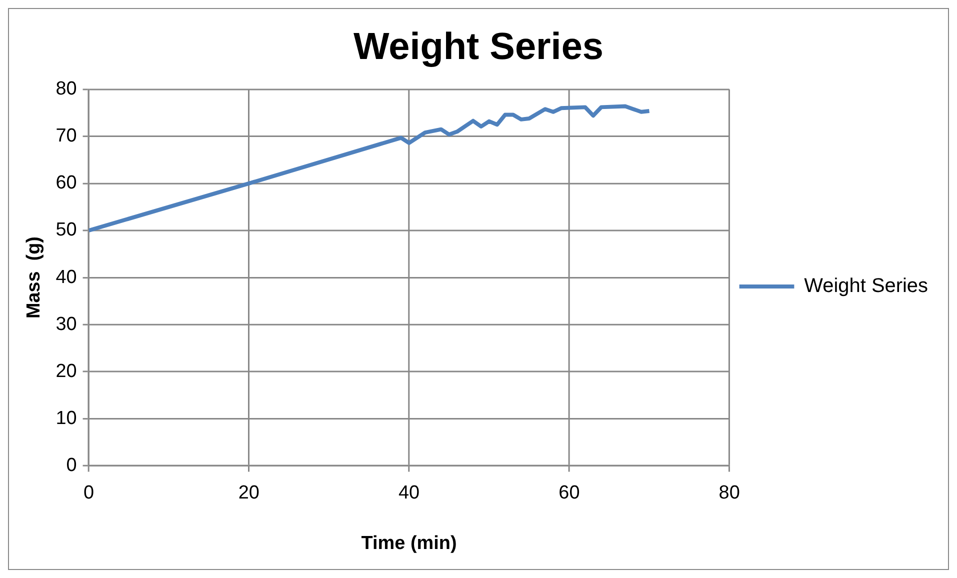 This screenshot has width=957, height=578. Describe the element at coordinates (71, 465) in the screenshot. I see `y-tick-label: 0` at that location.